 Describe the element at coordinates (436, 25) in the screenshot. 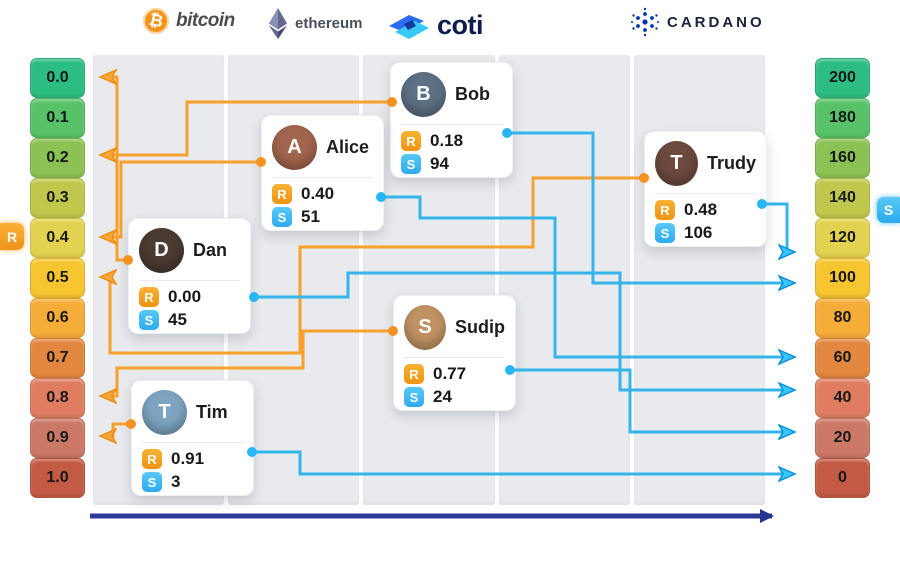

I see `logo-coti: coti` at that location.